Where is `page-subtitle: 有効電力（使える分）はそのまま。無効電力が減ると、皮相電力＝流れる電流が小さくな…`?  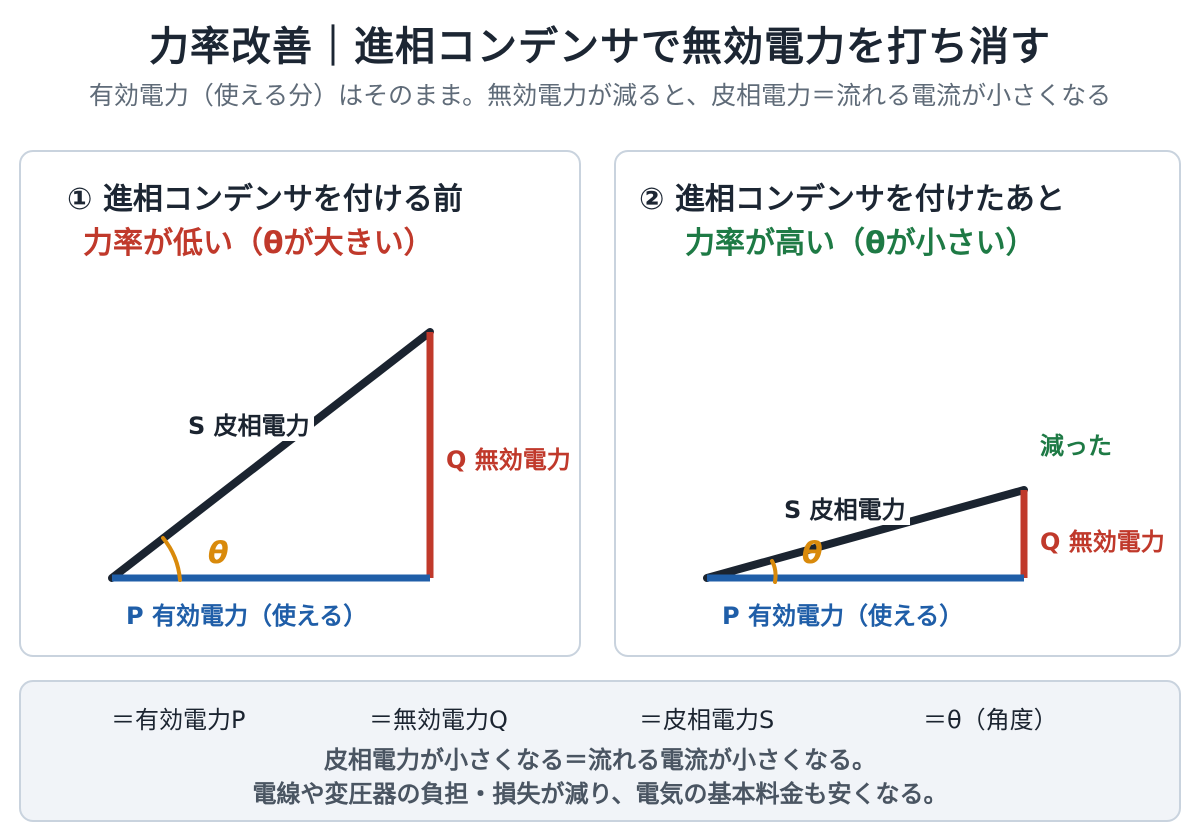
page-subtitle: 有効電力（使える分）はそのまま。無効電力が減ると、皮相電力＝流れる電流が小さくな… is located at coordinates (600, 95).